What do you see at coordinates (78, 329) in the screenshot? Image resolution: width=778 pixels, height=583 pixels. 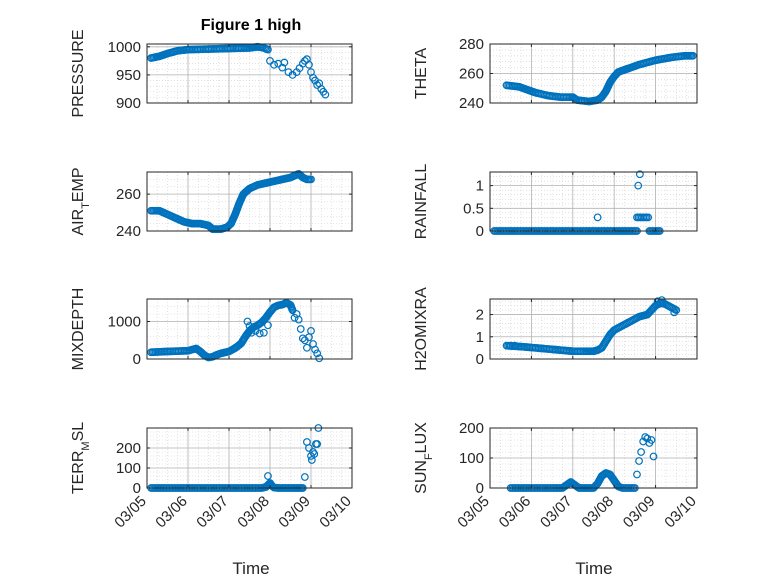 I see `y-axis-label: MIXDEPTH` at bounding box center [78, 329].